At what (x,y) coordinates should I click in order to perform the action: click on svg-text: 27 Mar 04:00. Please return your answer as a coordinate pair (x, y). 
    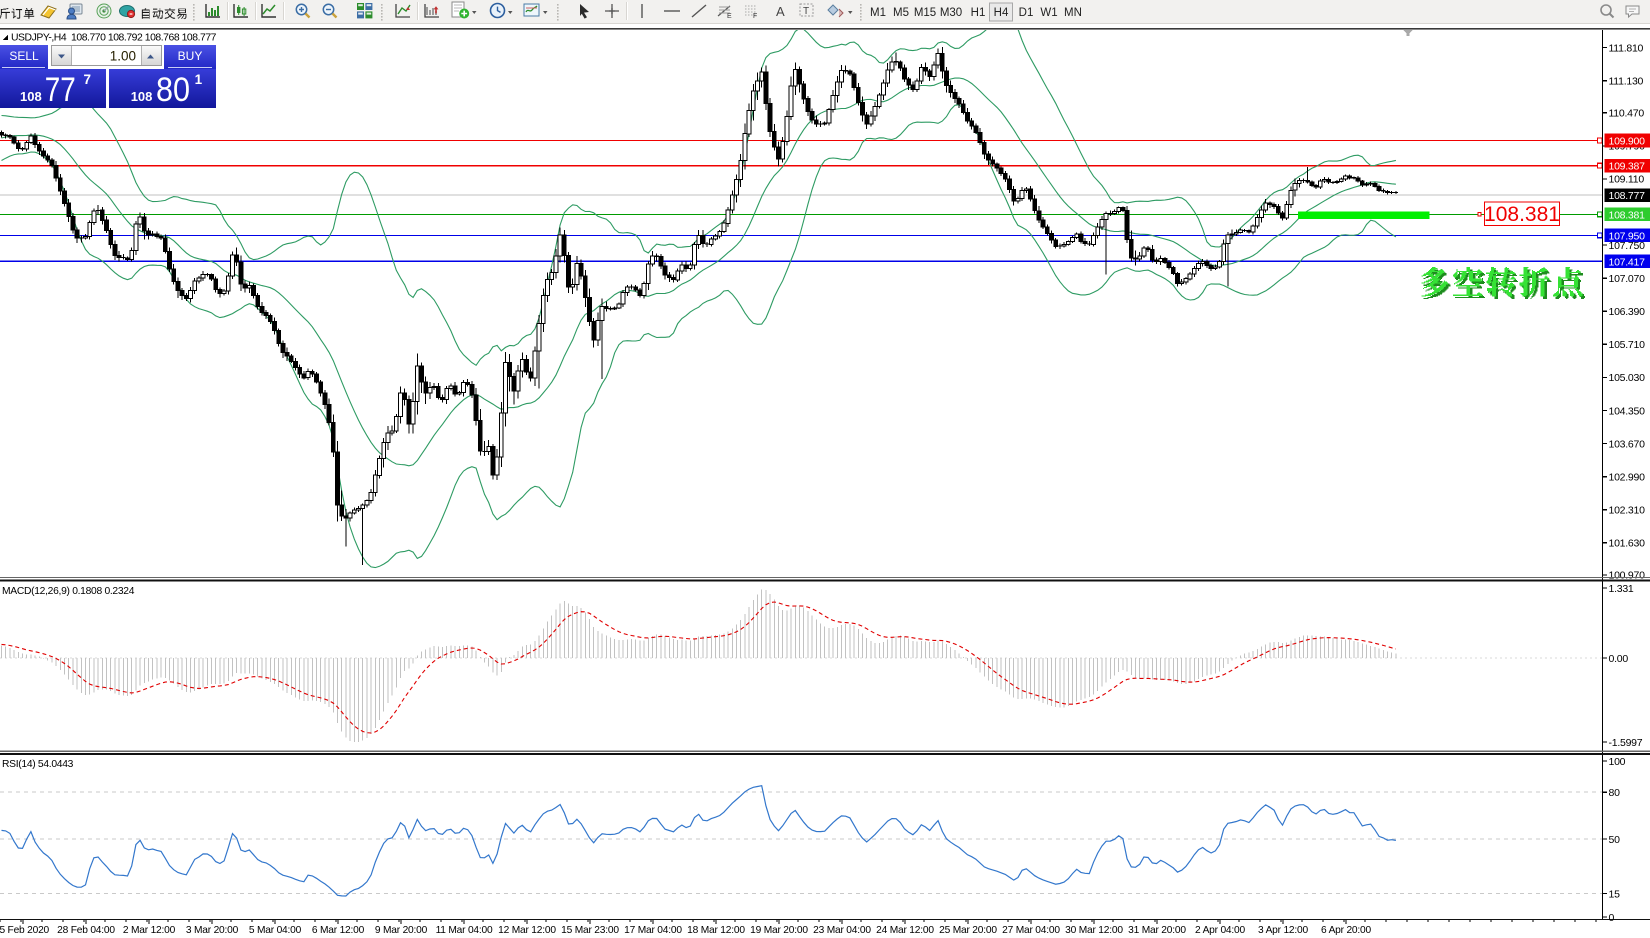
    Looking at the image, I should click on (1031, 930).